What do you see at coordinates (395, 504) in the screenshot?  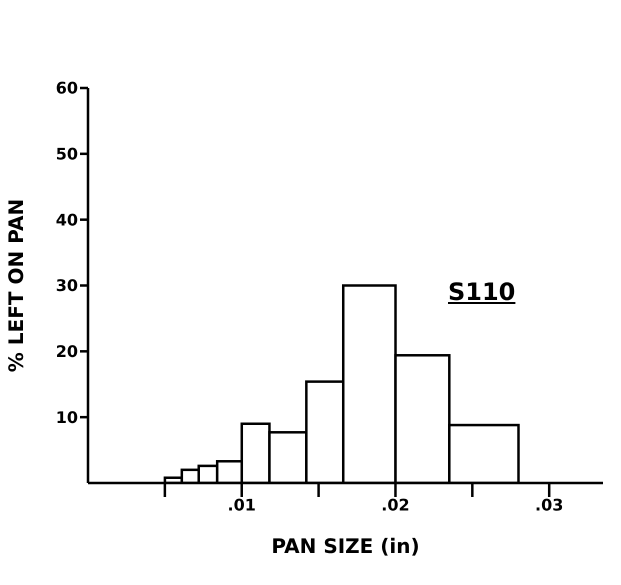 I see `x-tick-label: .02` at bounding box center [395, 504].